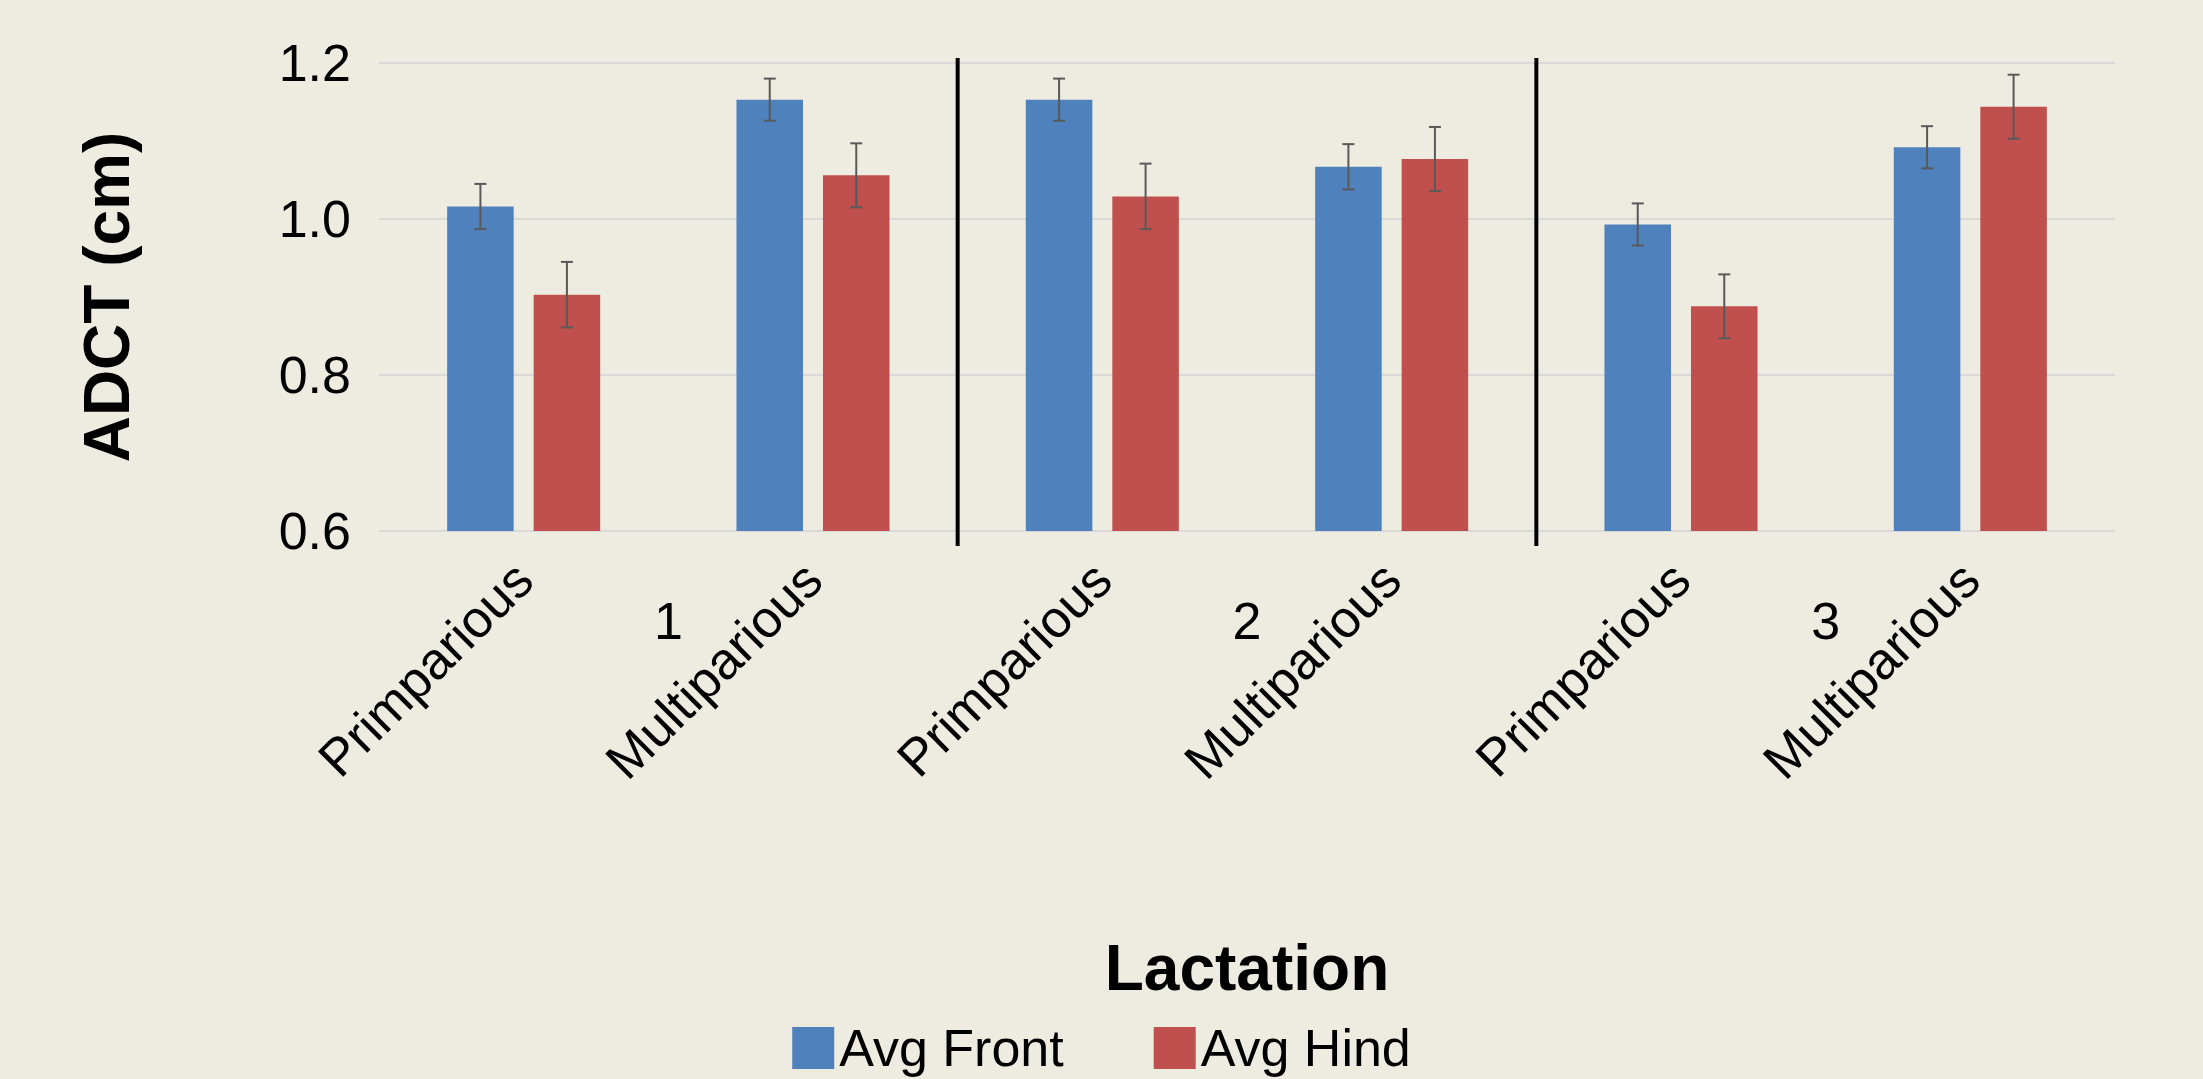  Describe the element at coordinates (1305, 1048) in the screenshot. I see `legend-label: Avg Hind` at that location.